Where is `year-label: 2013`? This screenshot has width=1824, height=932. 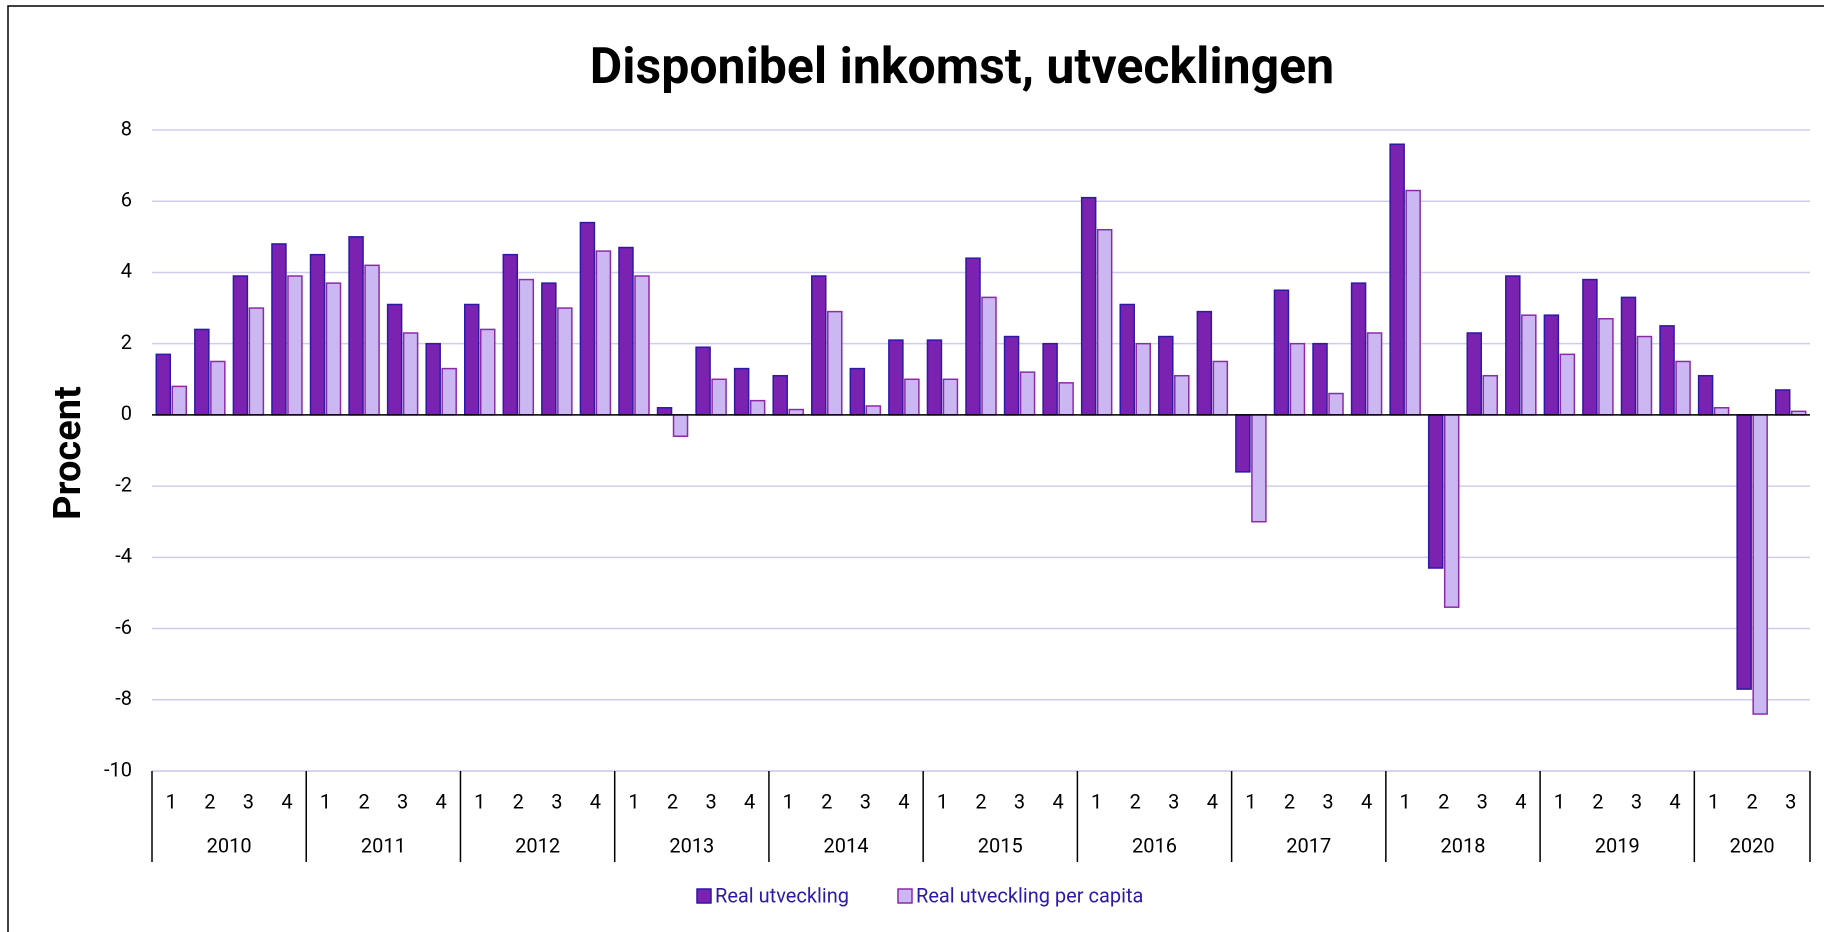 year-label: 2013 is located at coordinates (691, 845).